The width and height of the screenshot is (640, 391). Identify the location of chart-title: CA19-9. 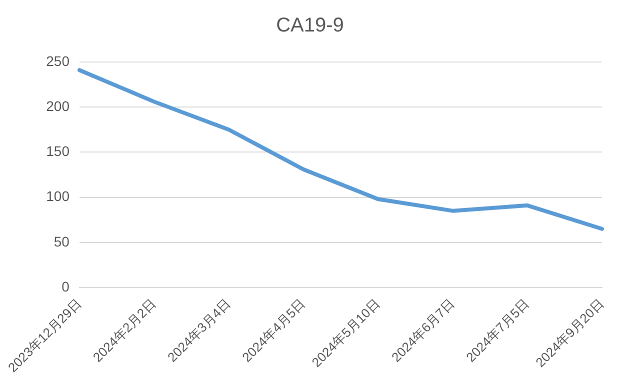
(310, 25).